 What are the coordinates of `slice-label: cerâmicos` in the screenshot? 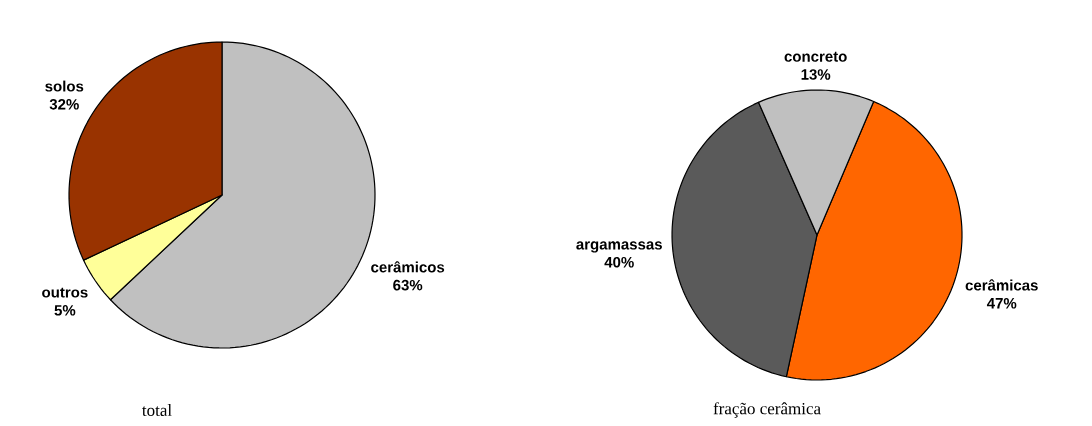 It's located at (408, 267).